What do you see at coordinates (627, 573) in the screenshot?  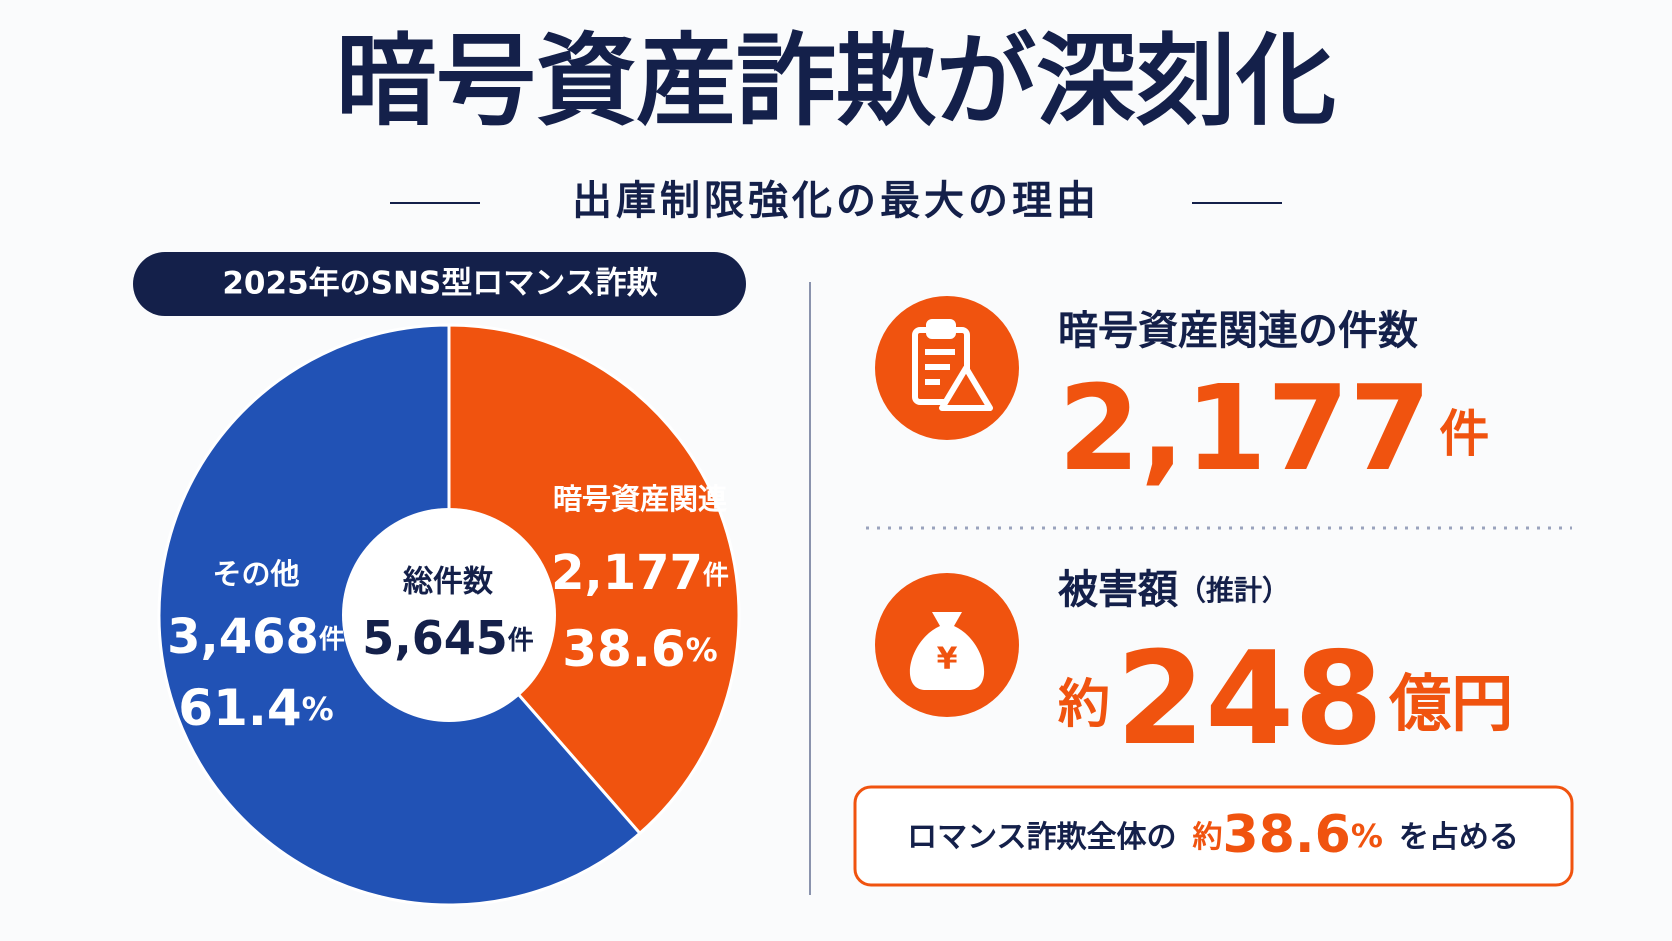 I see `slice-number: 2,177` at bounding box center [627, 573].